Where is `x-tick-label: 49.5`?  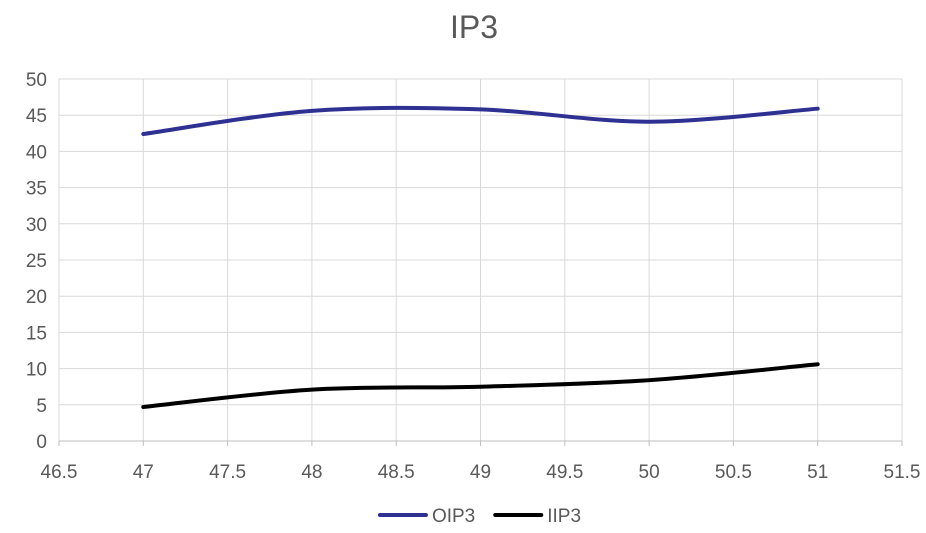
x-tick-label: 49.5 is located at coordinates (564, 472).